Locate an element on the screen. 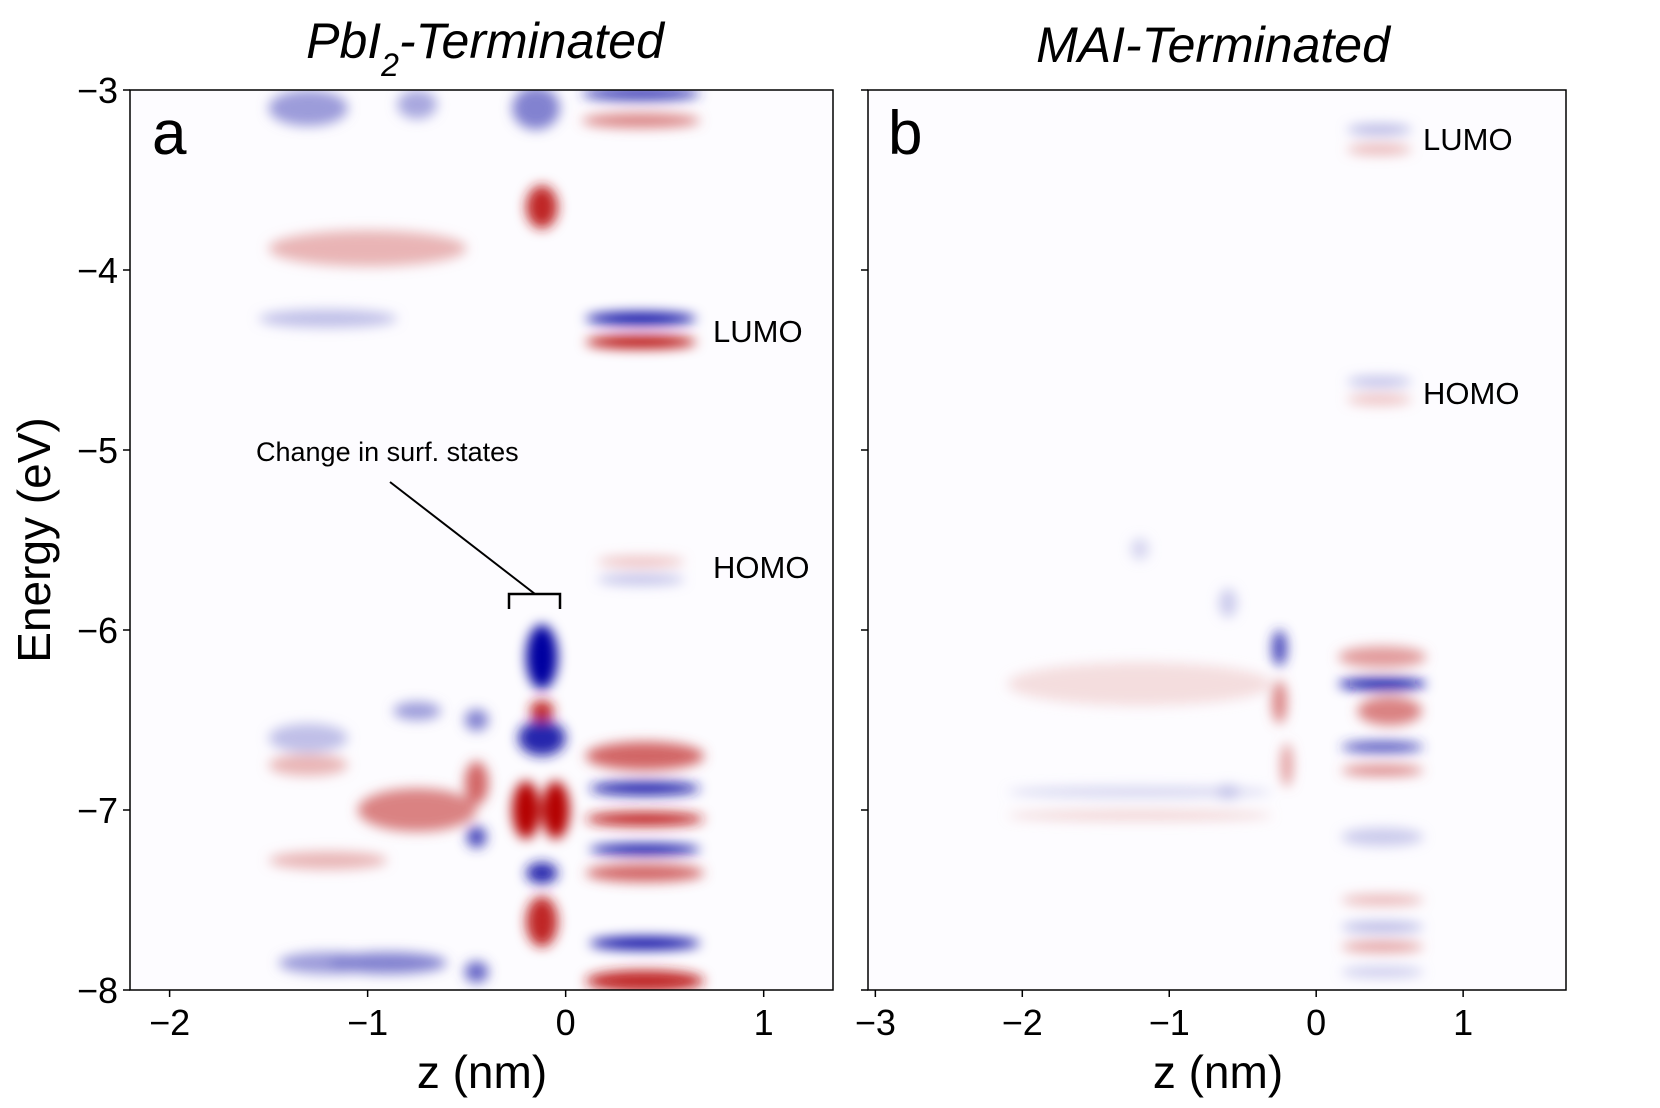 The height and width of the screenshot is (1108, 1660). surf-states-bracket is located at coordinates (534, 600).